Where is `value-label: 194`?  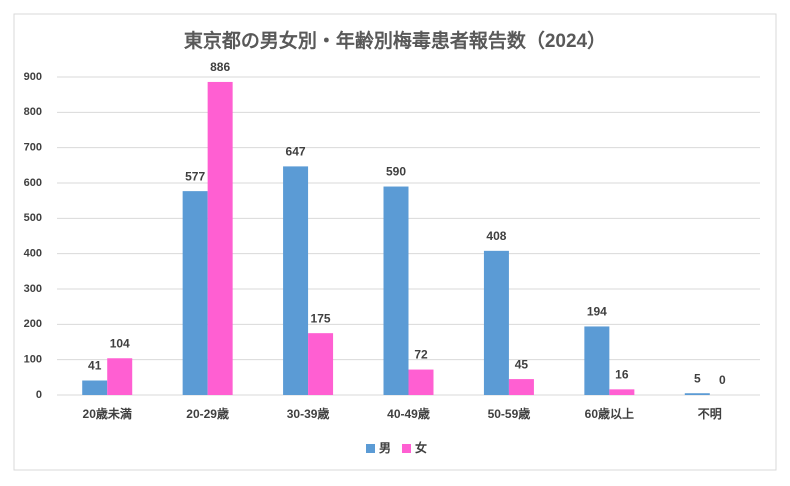
value-label: 194 is located at coordinates (597, 312).